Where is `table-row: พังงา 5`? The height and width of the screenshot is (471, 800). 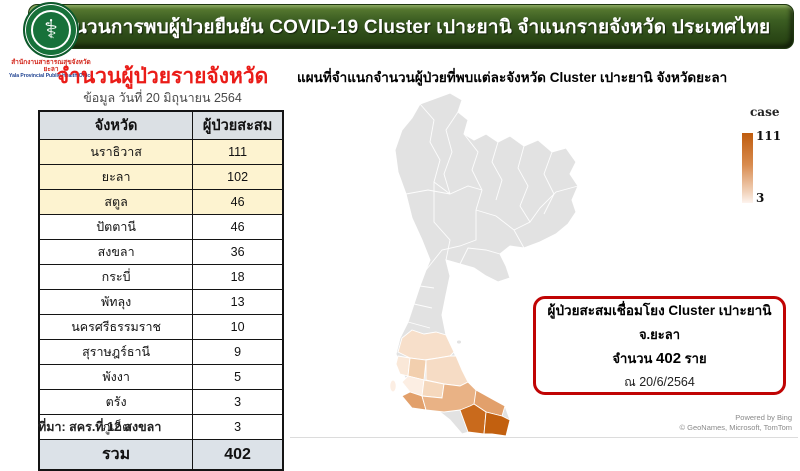
table-row: พังงา 5 is located at coordinates (161, 377).